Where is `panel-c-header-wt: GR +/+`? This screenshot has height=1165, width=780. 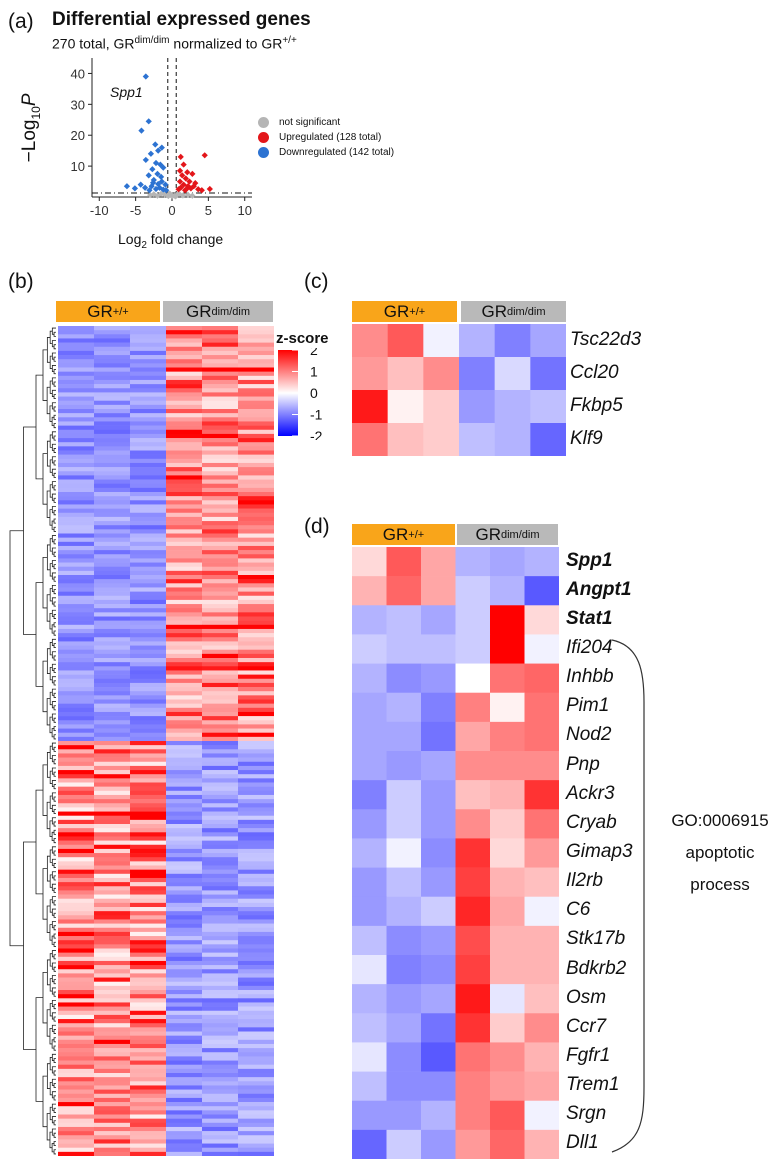
panel-c-header-wt: GR +/+ is located at coordinates (404, 311).